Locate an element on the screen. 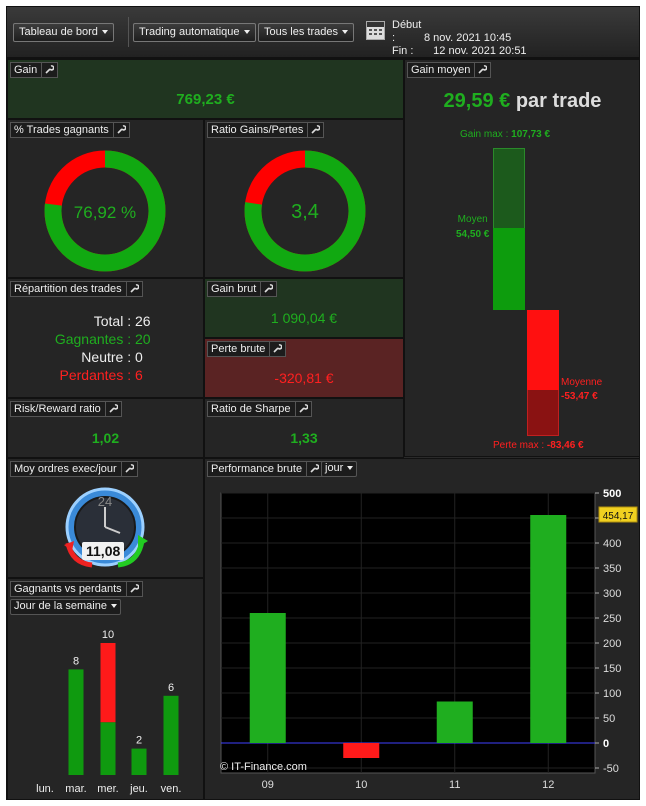 This screenshot has width=646, height=806. neutre-label: Neutre : is located at coordinates (106, 357).